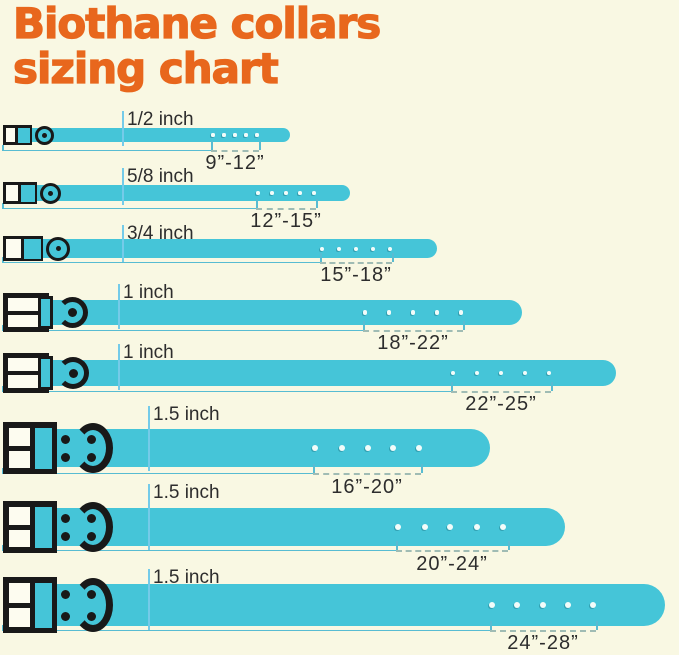 The width and height of the screenshot is (679, 655). I want to click on size-range-label: 9”-12”, so click(235, 163).